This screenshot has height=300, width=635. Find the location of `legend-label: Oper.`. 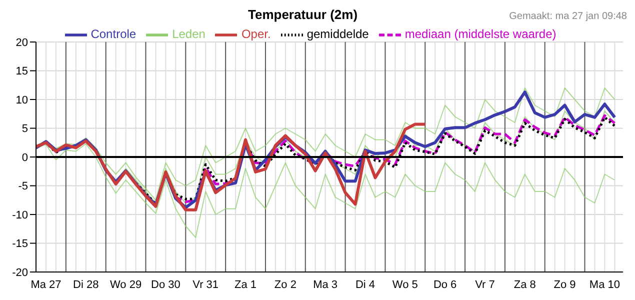

legend-label: Oper. is located at coordinates (256, 34).